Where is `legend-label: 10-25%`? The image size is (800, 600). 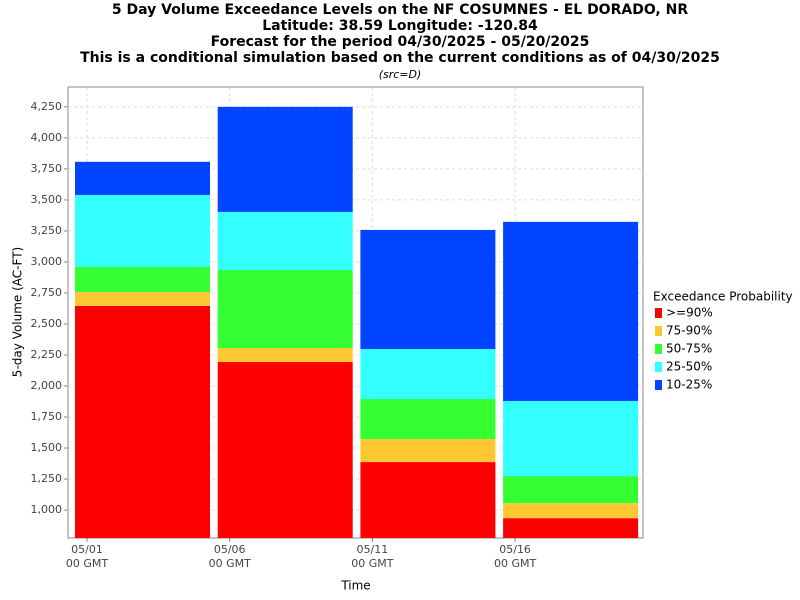 legend-label: 10-25% is located at coordinates (689, 385).